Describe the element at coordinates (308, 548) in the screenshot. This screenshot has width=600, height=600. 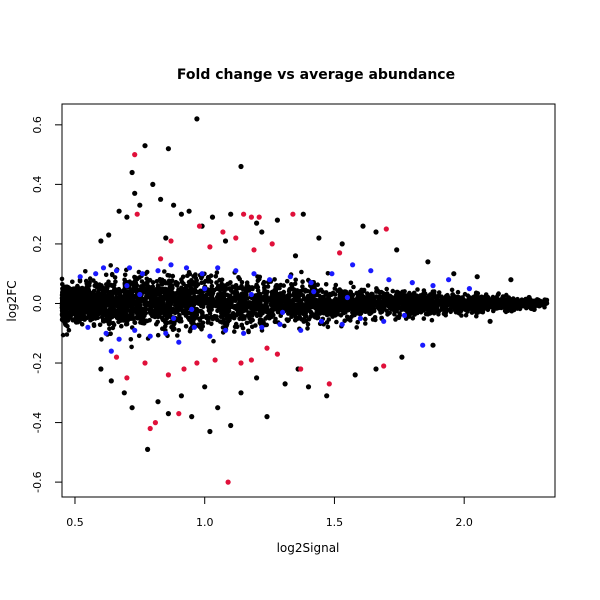
I see `x-axis-label: log2Signal` at that location.